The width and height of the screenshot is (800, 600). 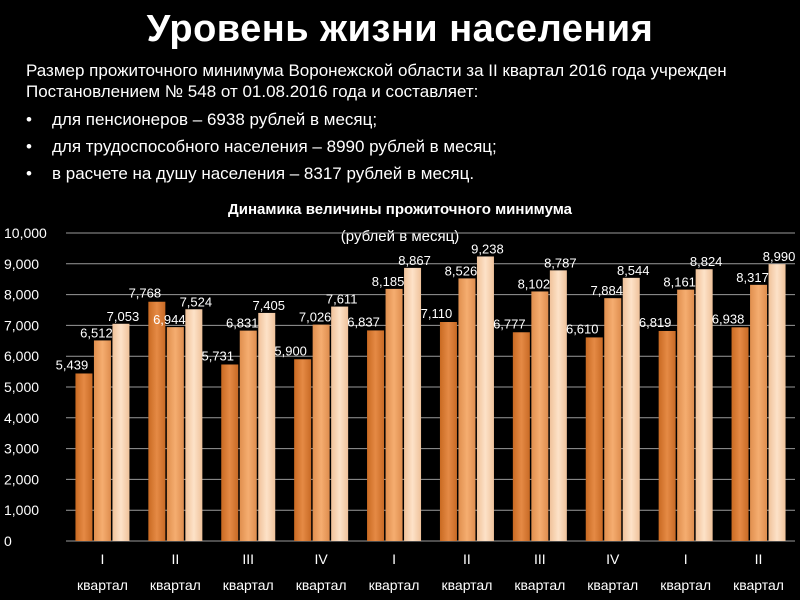 What do you see at coordinates (123, 316) in the screenshot?
I see `data-label: 7,053` at bounding box center [123, 316].